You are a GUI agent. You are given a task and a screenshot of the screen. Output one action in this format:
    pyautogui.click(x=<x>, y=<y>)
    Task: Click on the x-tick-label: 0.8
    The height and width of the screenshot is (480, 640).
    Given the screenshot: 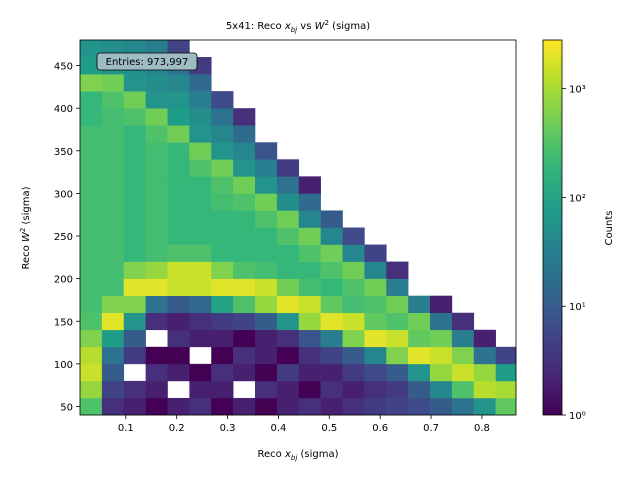 What is the action you would take?
    pyautogui.click(x=482, y=428)
    